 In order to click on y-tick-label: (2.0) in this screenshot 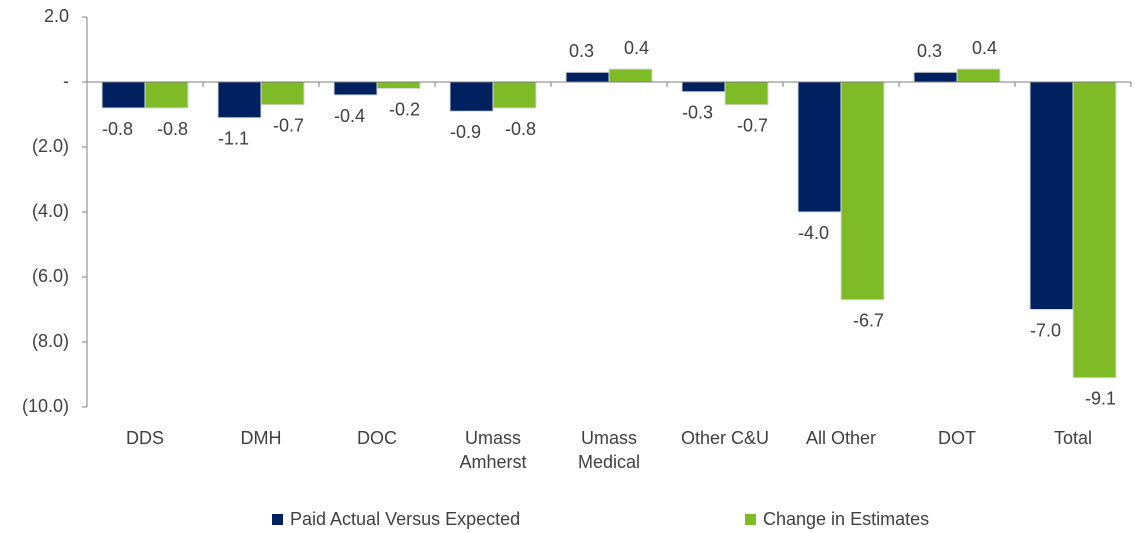, I will do `click(50, 146)`.